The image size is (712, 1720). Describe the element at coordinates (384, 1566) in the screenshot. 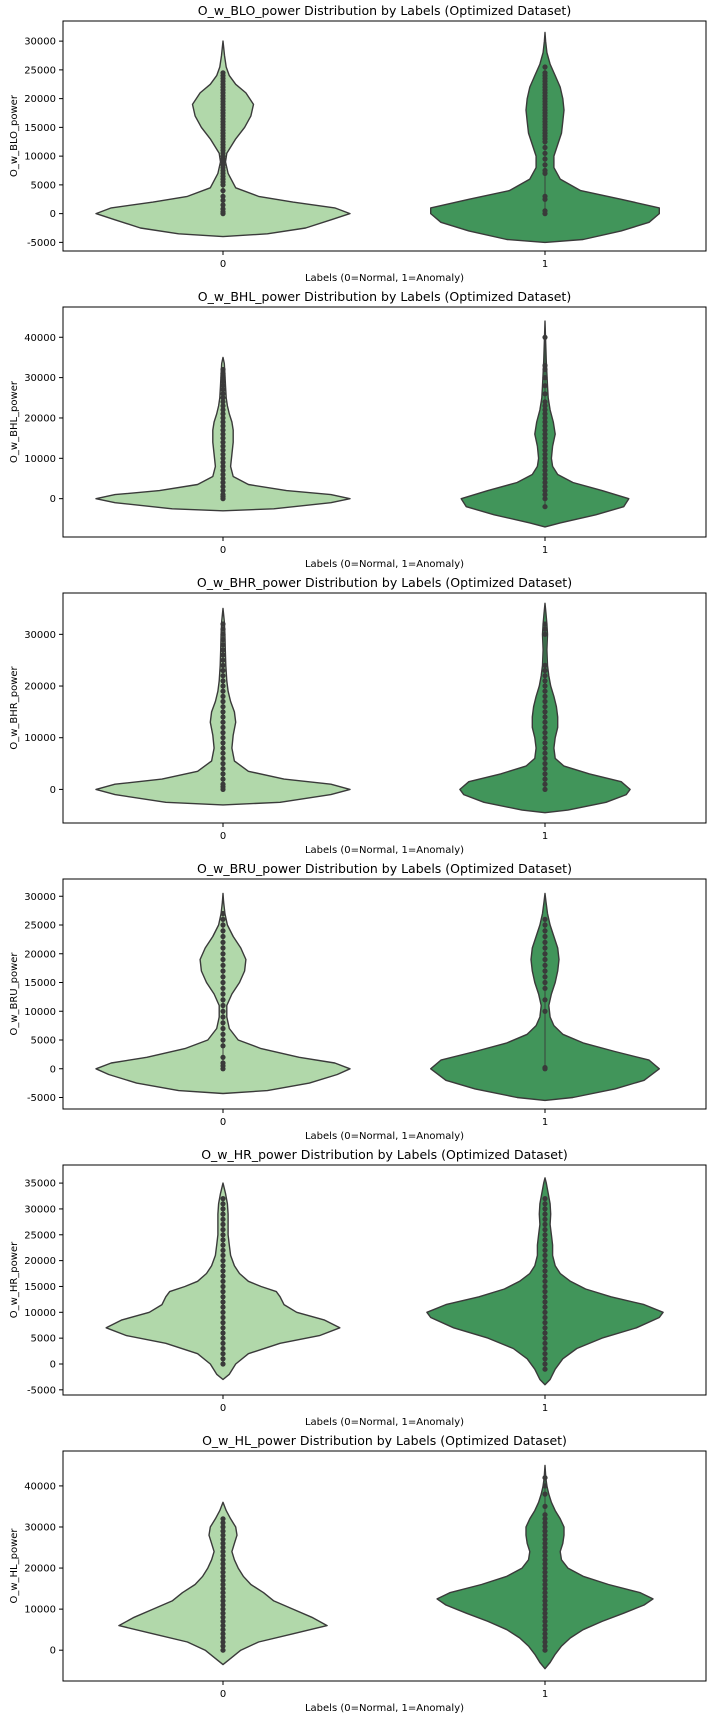

I see `plot-area-frame` at that location.